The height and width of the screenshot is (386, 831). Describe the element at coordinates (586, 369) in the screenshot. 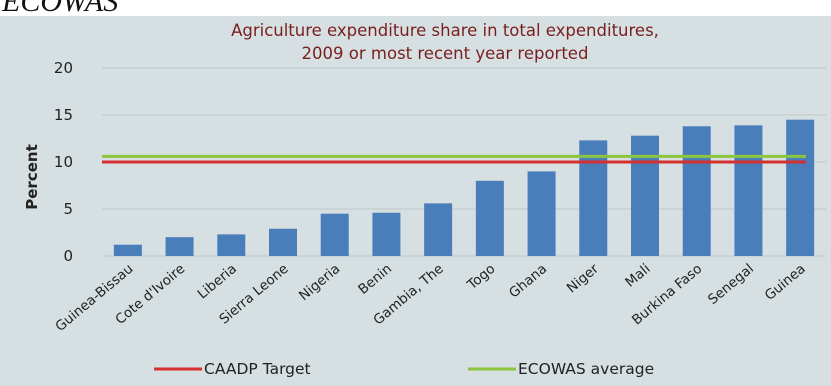

I see `legend-ecowas-average-label: ECOWAS average` at that location.